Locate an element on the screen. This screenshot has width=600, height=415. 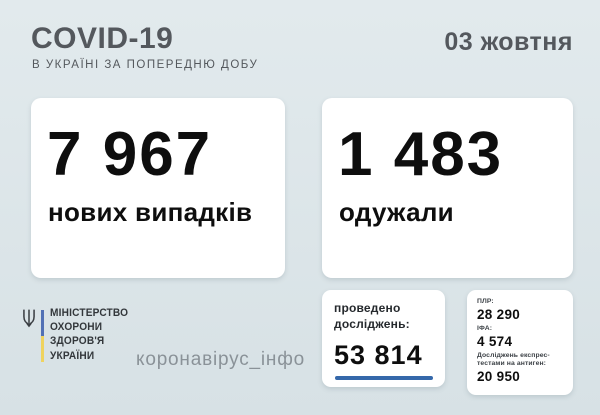
accent-underline is located at coordinates (384, 377).